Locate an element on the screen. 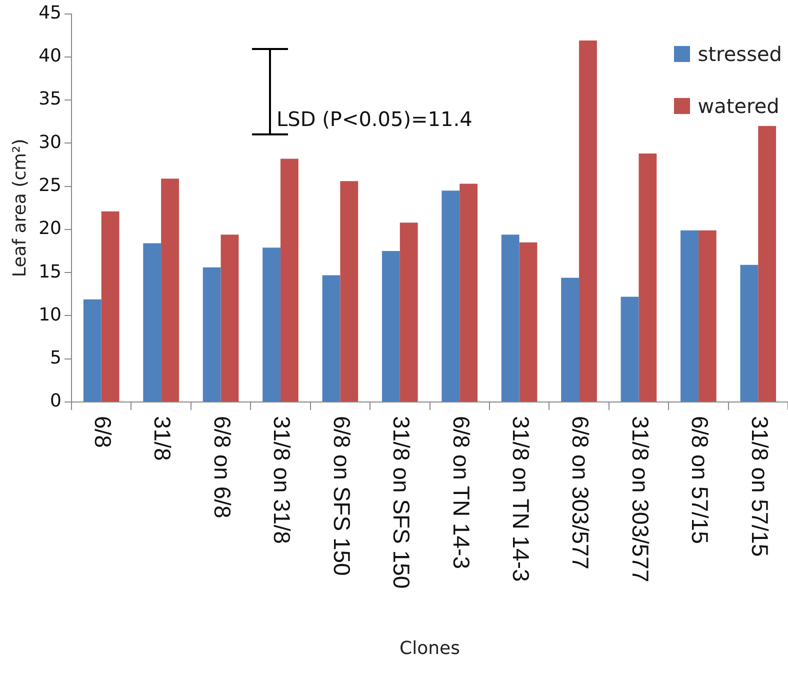  x-tick-label: 31/8 on SFS 150 is located at coordinates (401, 502).